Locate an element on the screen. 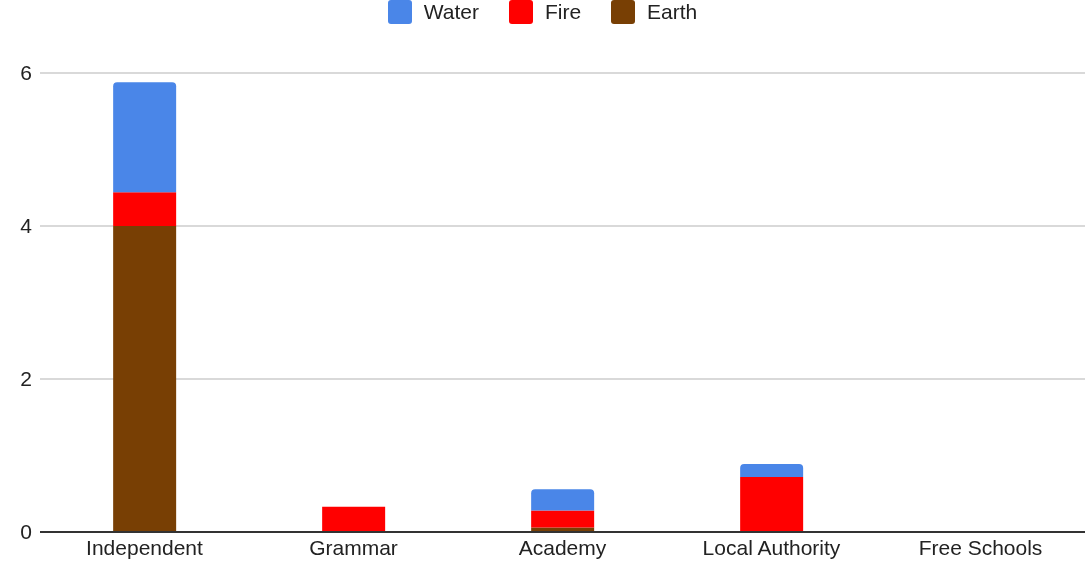  y-tick-label: 2 is located at coordinates (26, 379).